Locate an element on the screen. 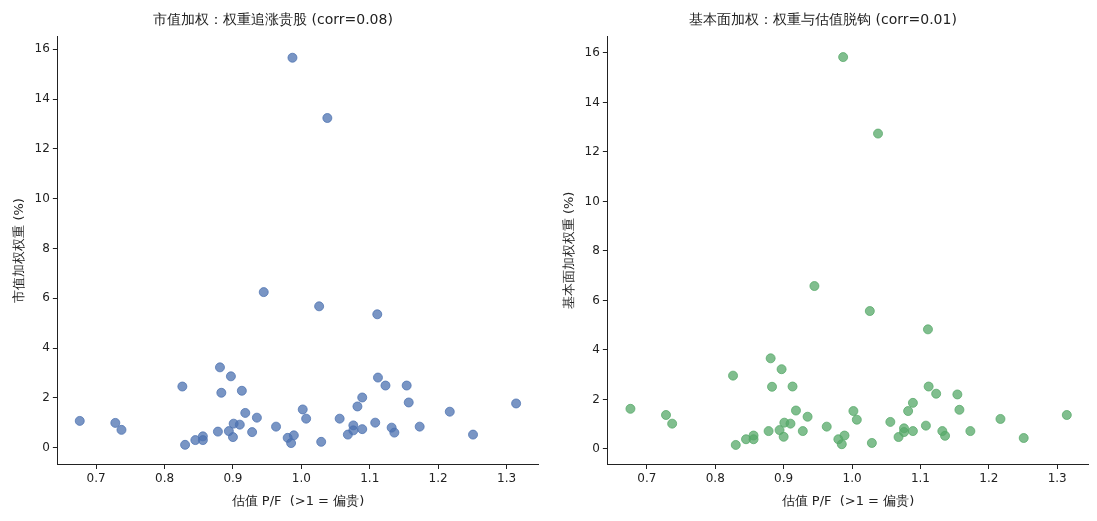 Image resolution: width=1097 pixels, height=521 pixels. y-axis-title: 基本面加权权重 (%) is located at coordinates (569, 250).